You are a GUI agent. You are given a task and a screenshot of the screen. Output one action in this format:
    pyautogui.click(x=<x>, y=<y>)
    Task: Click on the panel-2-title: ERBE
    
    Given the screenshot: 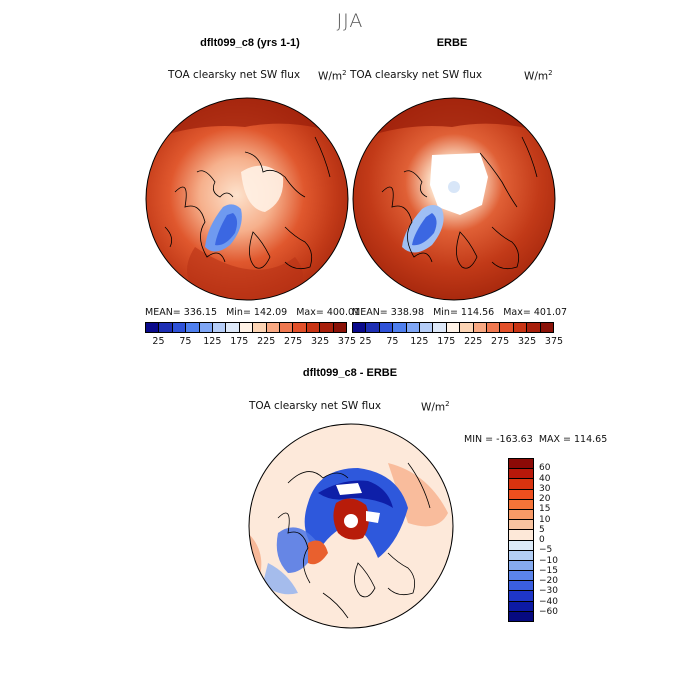 What is the action you would take?
    pyautogui.click(x=452, y=43)
    